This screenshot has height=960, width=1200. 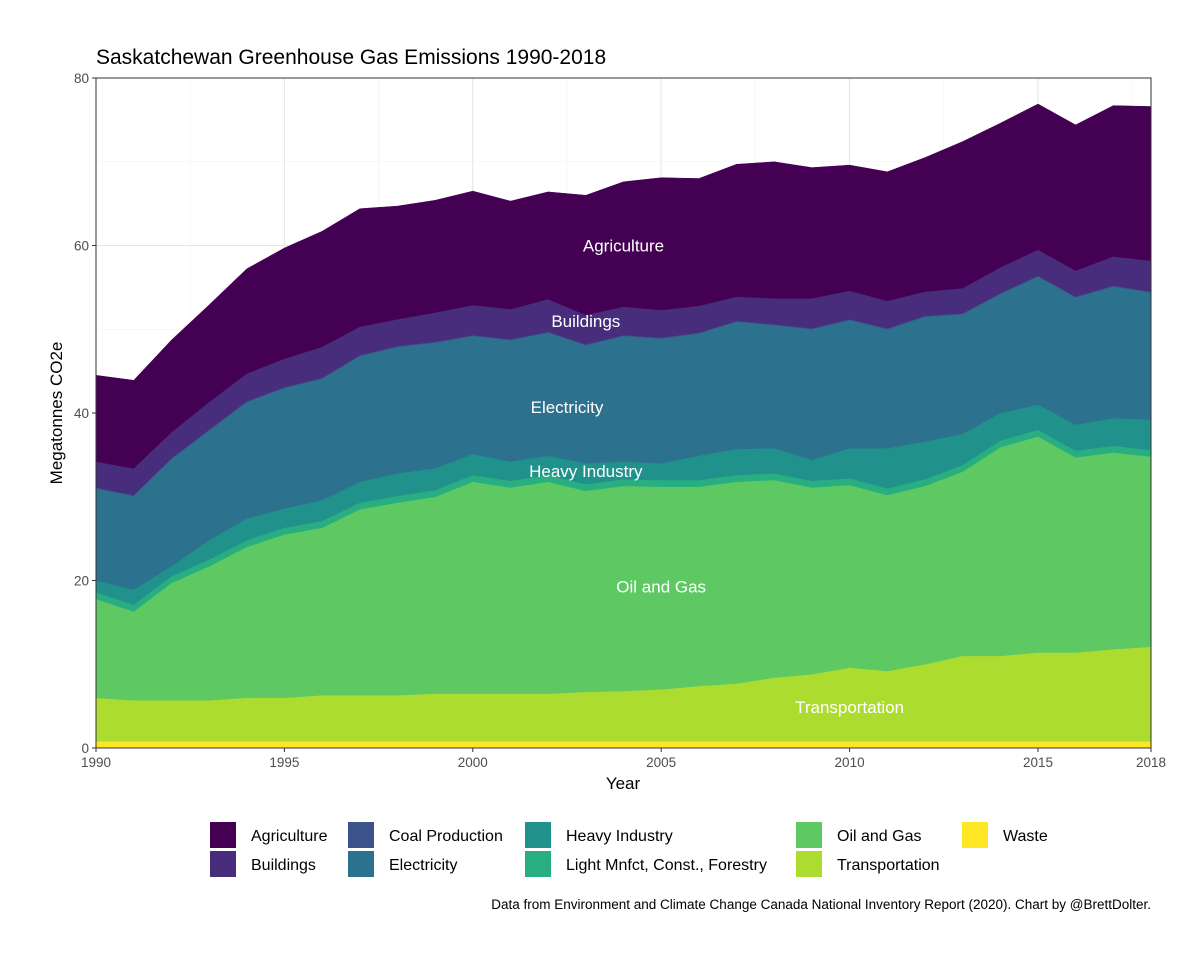 I want to click on area-label: Agriculture, so click(x=623, y=246).